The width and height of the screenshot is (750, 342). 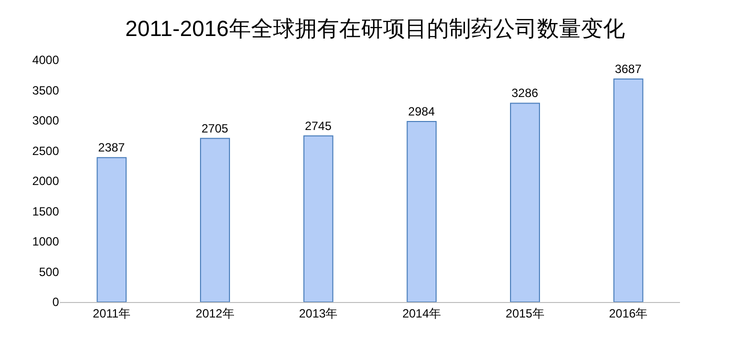 What do you see at coordinates (46, 241) in the screenshot?
I see `y-tick-label: 1000` at bounding box center [46, 241].